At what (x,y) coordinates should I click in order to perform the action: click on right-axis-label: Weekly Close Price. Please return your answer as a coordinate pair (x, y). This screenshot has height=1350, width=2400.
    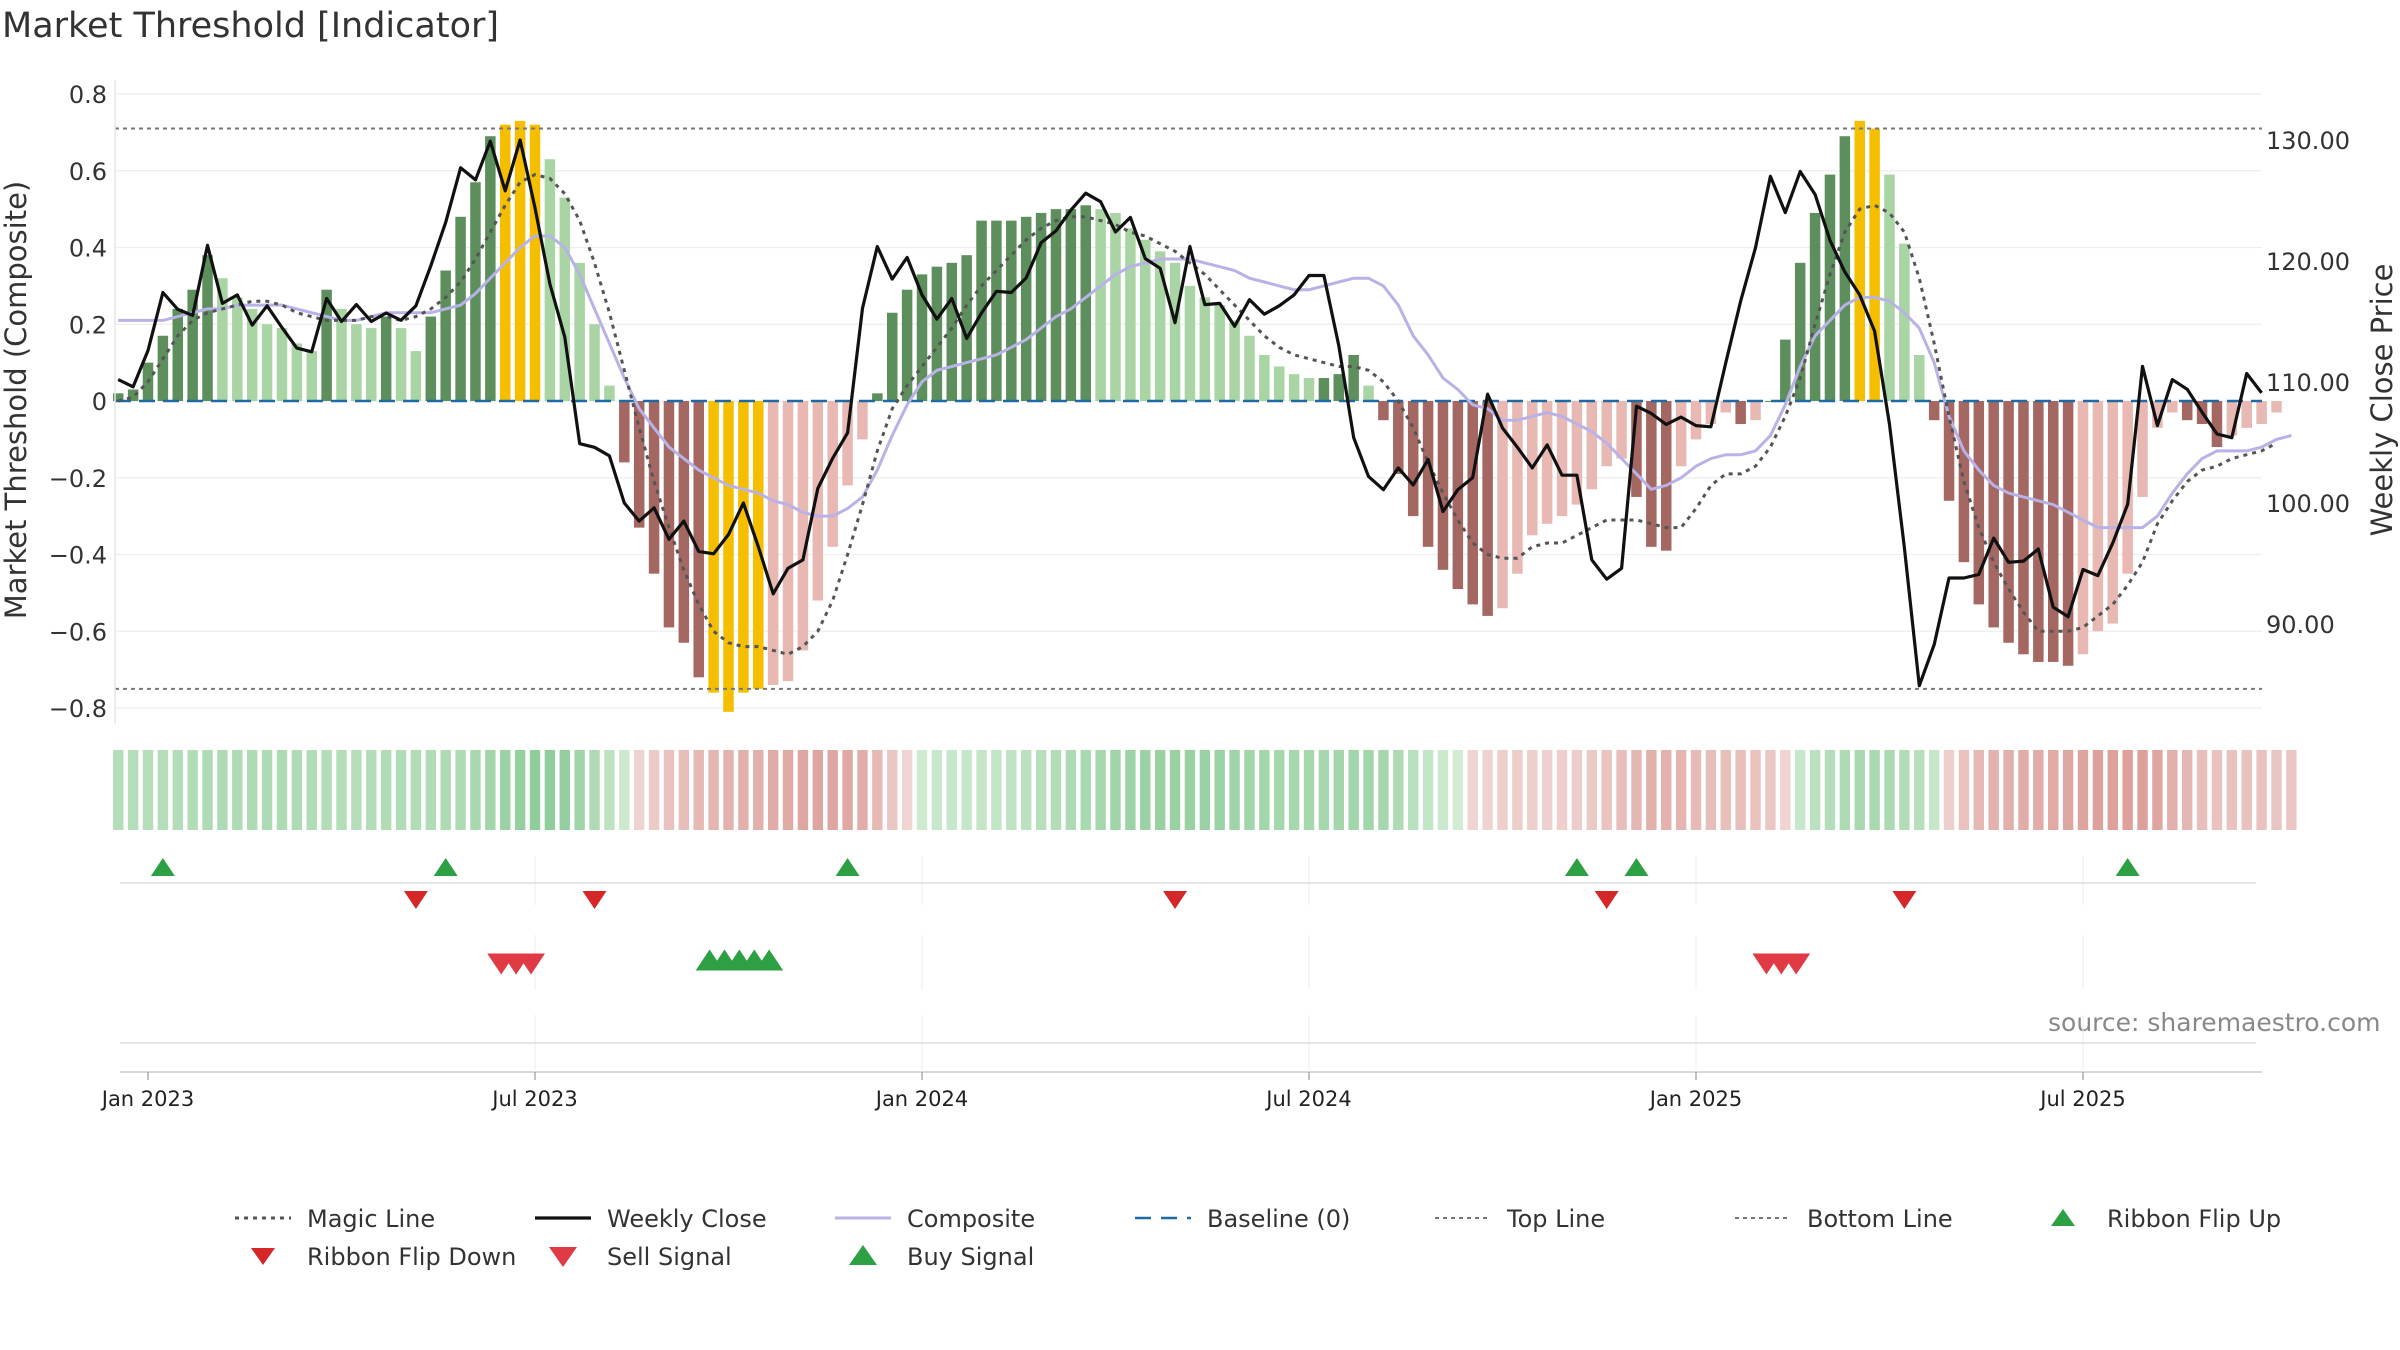
    Looking at the image, I should click on (2382, 400).